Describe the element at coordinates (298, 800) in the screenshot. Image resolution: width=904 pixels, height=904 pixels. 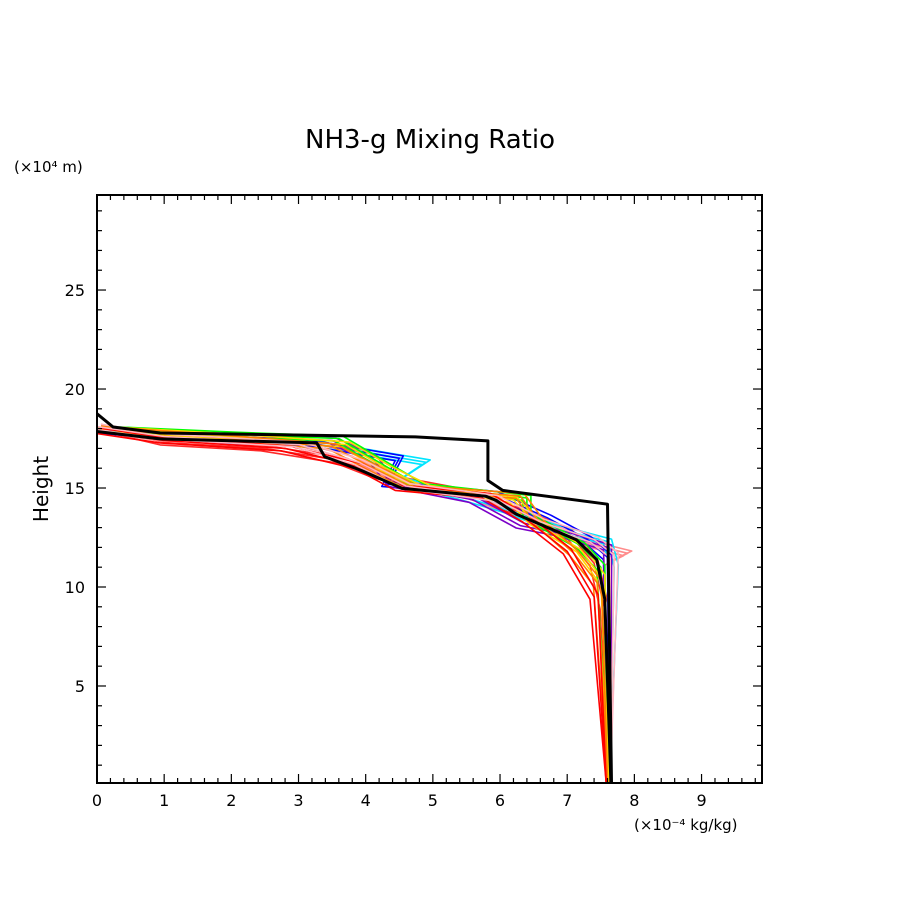
I see `x-tick-label: 3` at that location.